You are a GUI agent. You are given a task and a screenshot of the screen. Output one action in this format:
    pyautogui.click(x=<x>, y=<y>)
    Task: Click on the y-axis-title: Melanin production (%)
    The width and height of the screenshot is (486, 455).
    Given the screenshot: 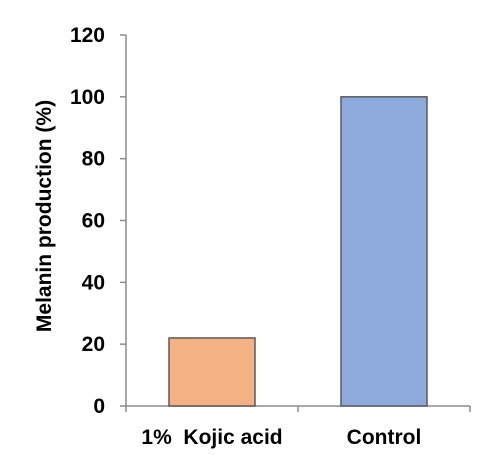 What is the action you would take?
    pyautogui.click(x=44, y=216)
    